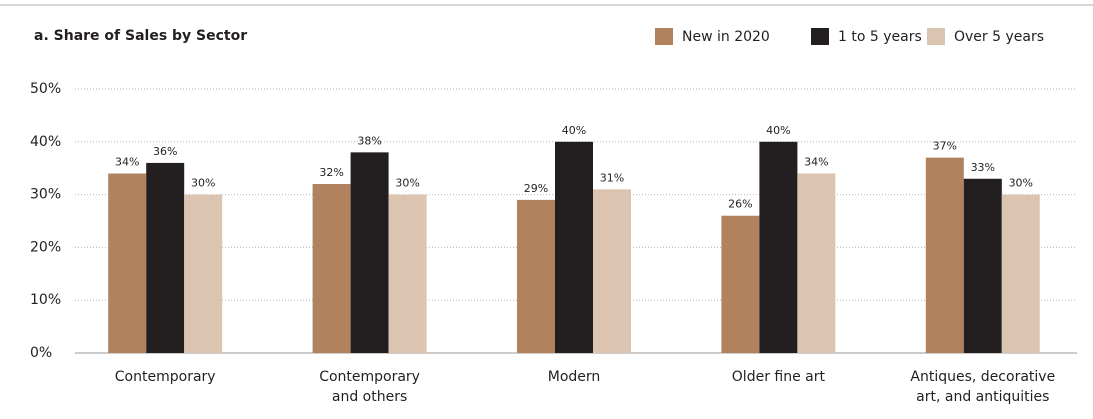 The height and width of the screenshot is (419, 1093). What do you see at coordinates (369, 387) in the screenshot?
I see `x-tick-label: Contemporary and others` at bounding box center [369, 387].